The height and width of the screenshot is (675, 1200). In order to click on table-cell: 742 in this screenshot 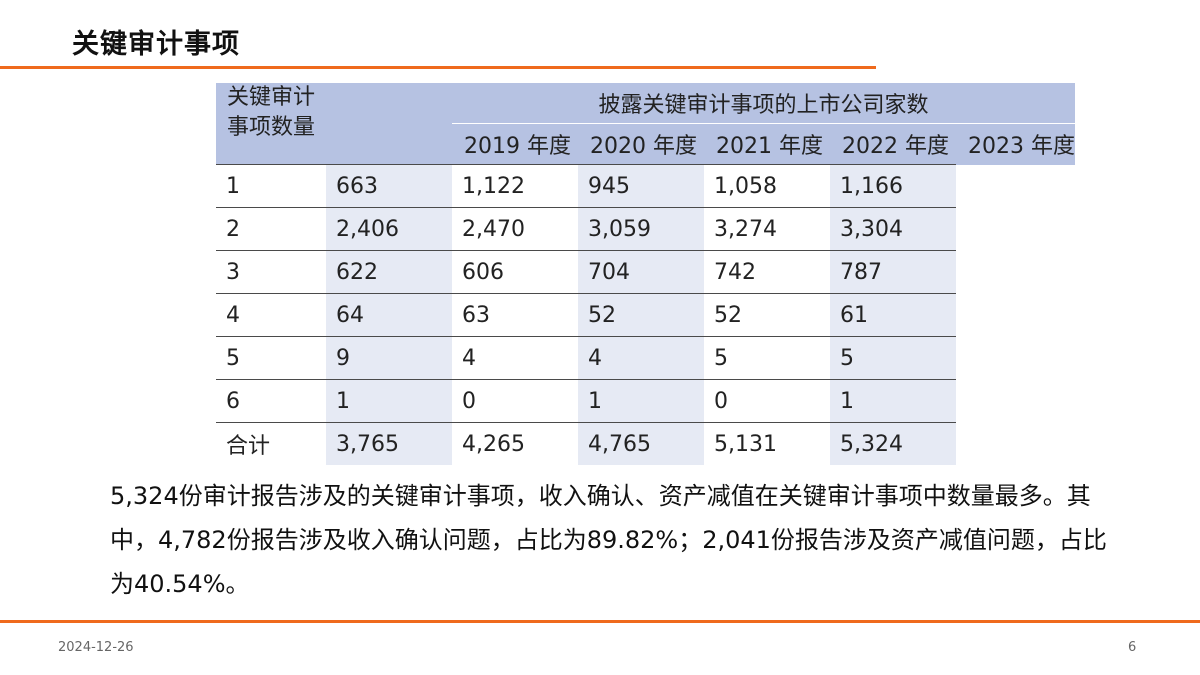, I will do `click(767, 272)`.